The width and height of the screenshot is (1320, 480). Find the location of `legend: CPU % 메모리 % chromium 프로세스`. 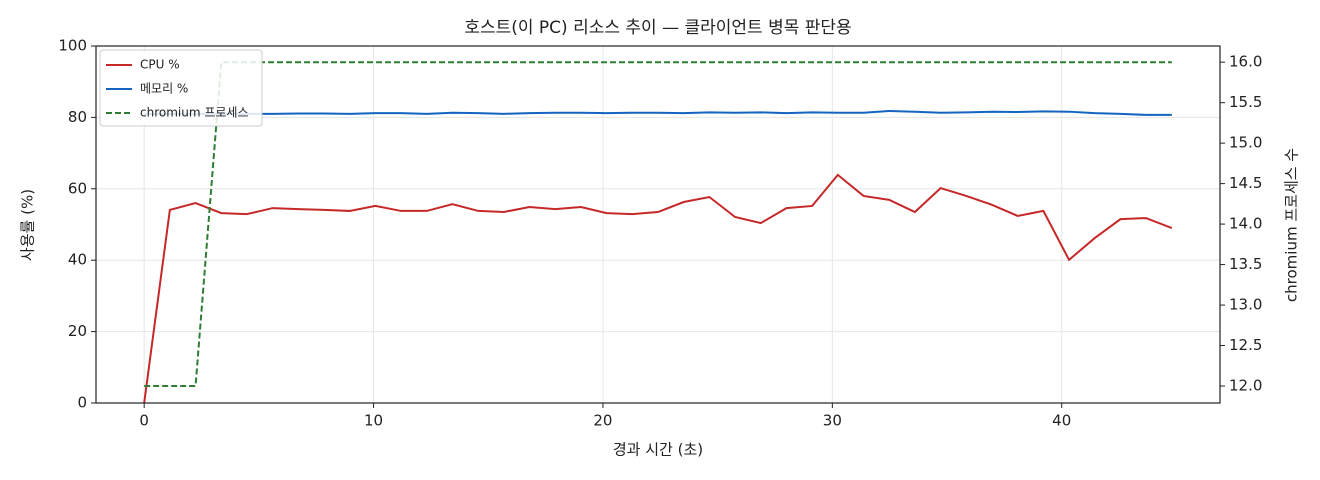

legend: CPU % 메모리 % chromium 프로세스 is located at coordinates (181, 88).